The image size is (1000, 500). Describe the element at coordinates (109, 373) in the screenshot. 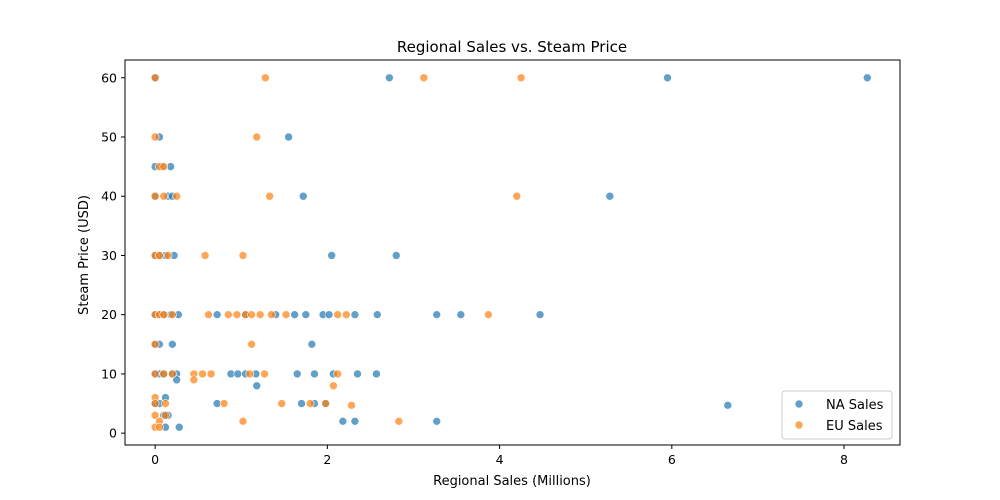

I see `y-tick-label: 10` at that location.